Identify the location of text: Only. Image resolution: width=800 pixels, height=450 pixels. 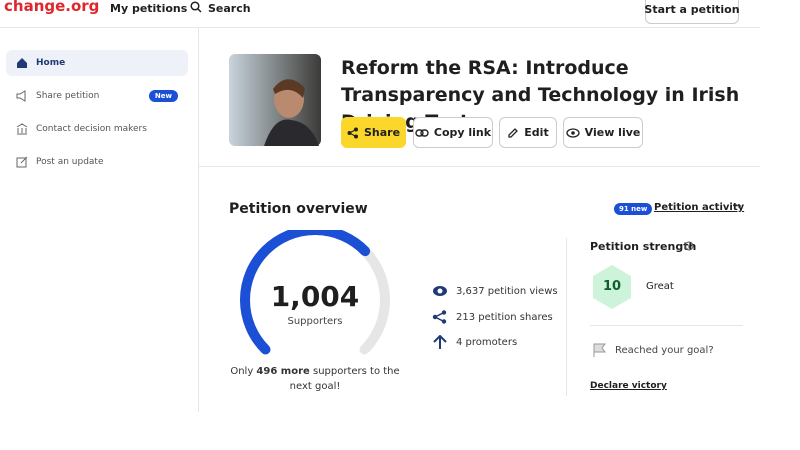
(242, 371).